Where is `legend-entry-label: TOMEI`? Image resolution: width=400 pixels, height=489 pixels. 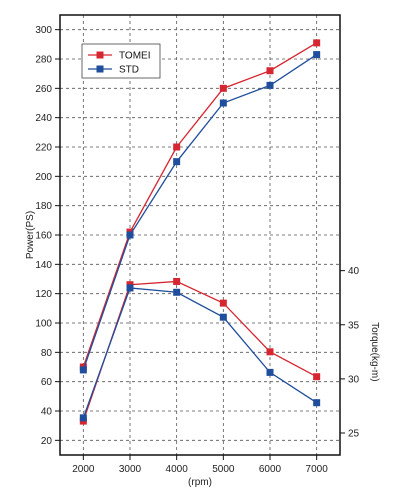 legend-entry-label: TOMEI is located at coordinates (134, 56).